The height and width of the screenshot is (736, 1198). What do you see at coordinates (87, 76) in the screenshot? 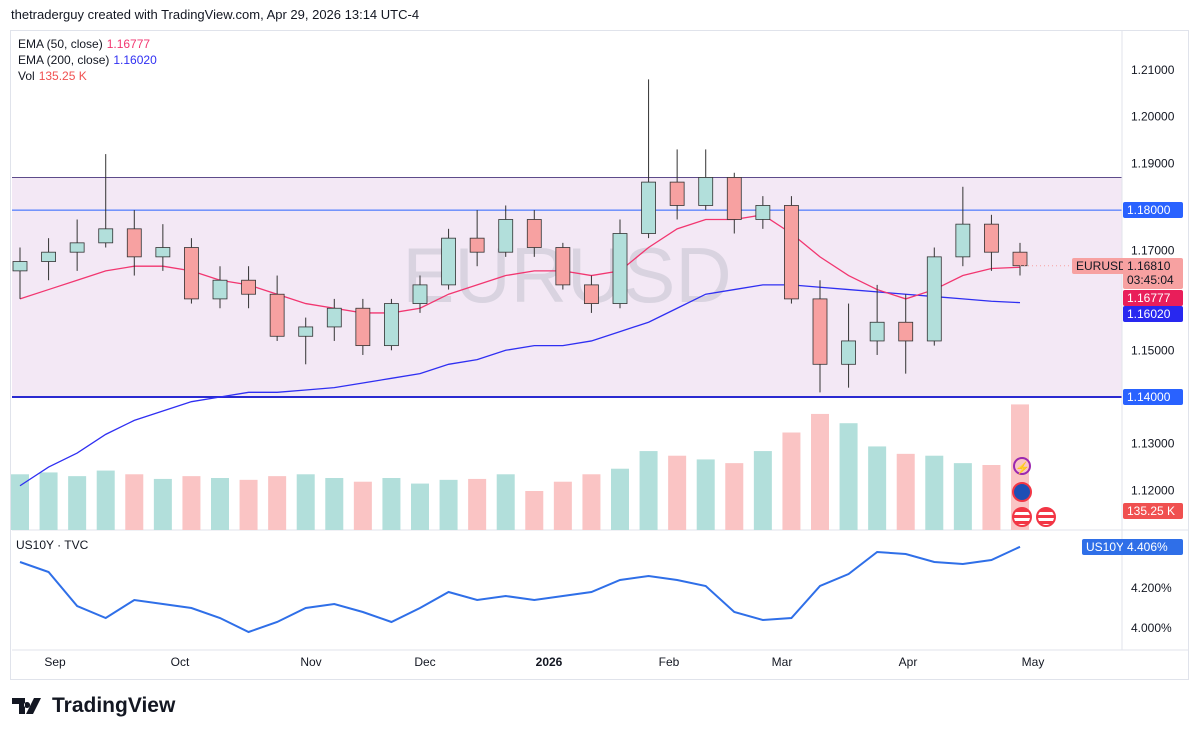
I see `legend-vol: Vol 135.25 K` at bounding box center [87, 76].